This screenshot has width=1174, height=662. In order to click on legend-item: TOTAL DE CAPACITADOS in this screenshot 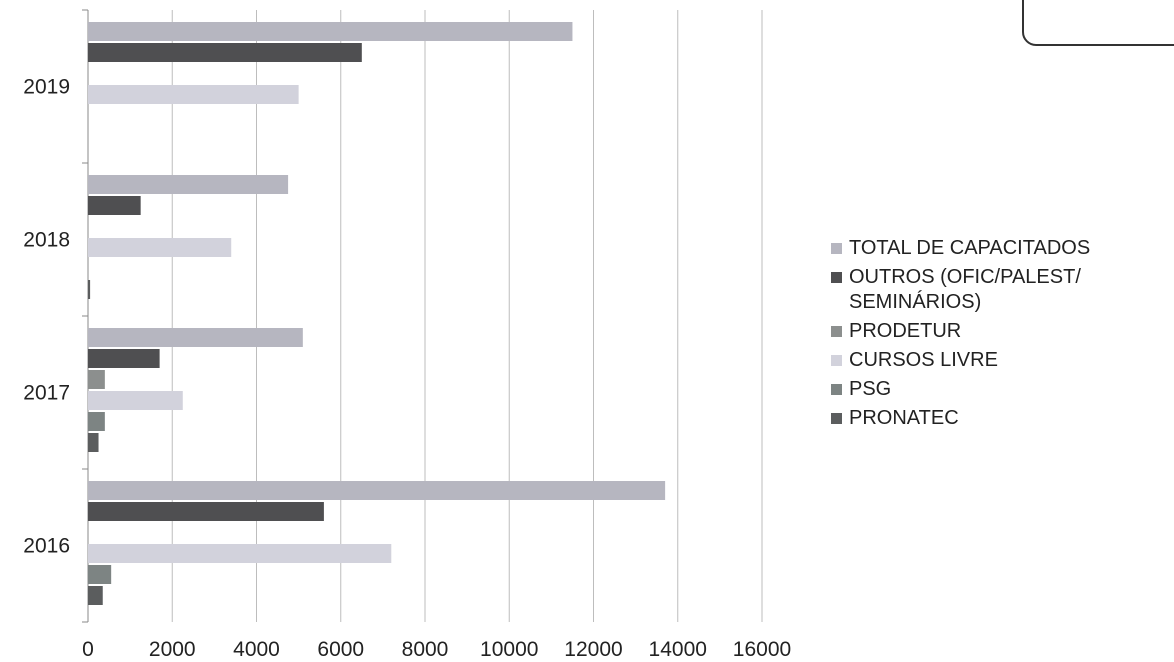, I will do `click(1001, 248)`.